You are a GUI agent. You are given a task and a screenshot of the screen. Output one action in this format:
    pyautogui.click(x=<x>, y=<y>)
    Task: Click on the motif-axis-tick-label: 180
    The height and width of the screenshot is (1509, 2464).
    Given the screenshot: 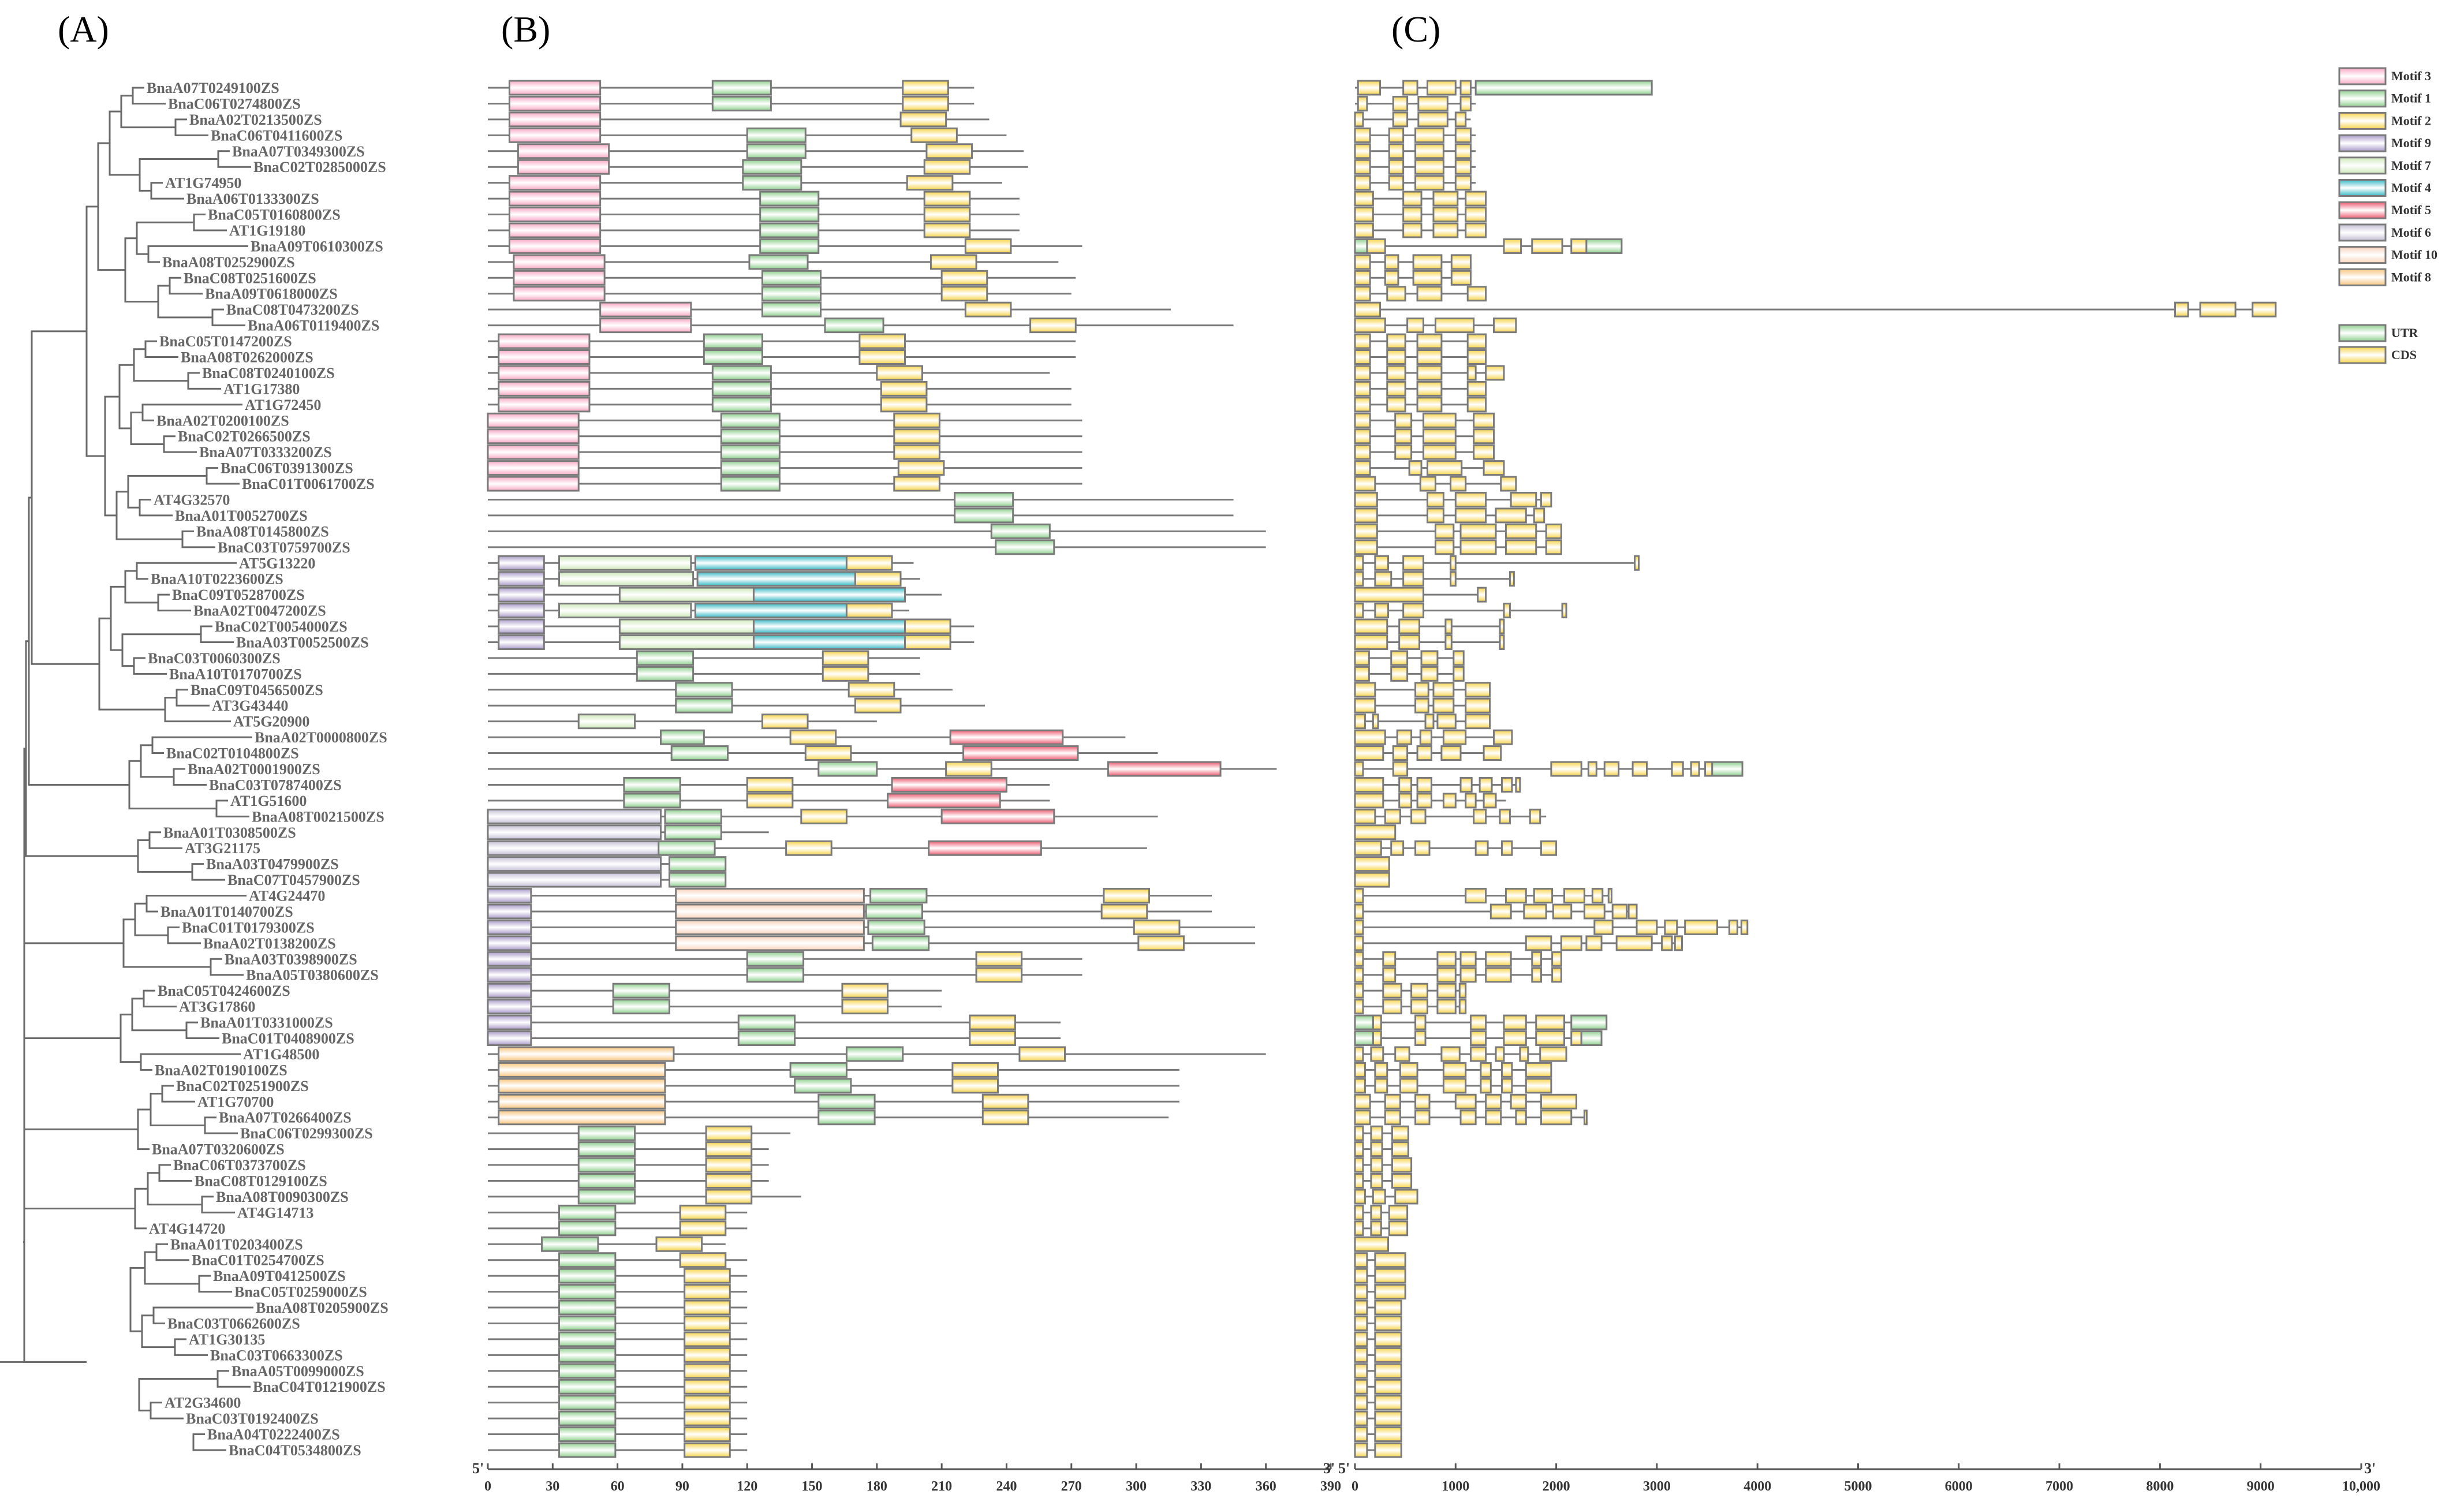 What is the action you would take?
    pyautogui.click(x=877, y=1486)
    